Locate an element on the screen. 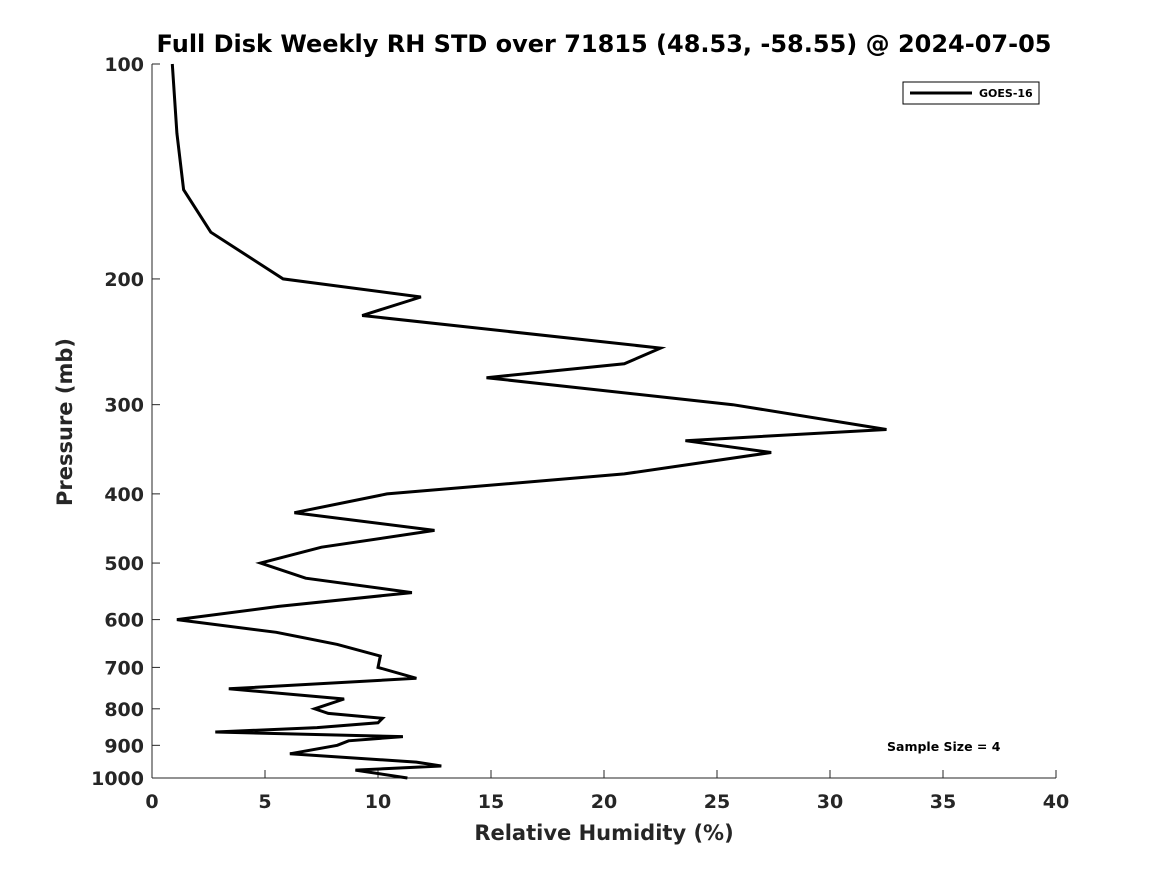  x-tick-label: 5 is located at coordinates (264, 802).